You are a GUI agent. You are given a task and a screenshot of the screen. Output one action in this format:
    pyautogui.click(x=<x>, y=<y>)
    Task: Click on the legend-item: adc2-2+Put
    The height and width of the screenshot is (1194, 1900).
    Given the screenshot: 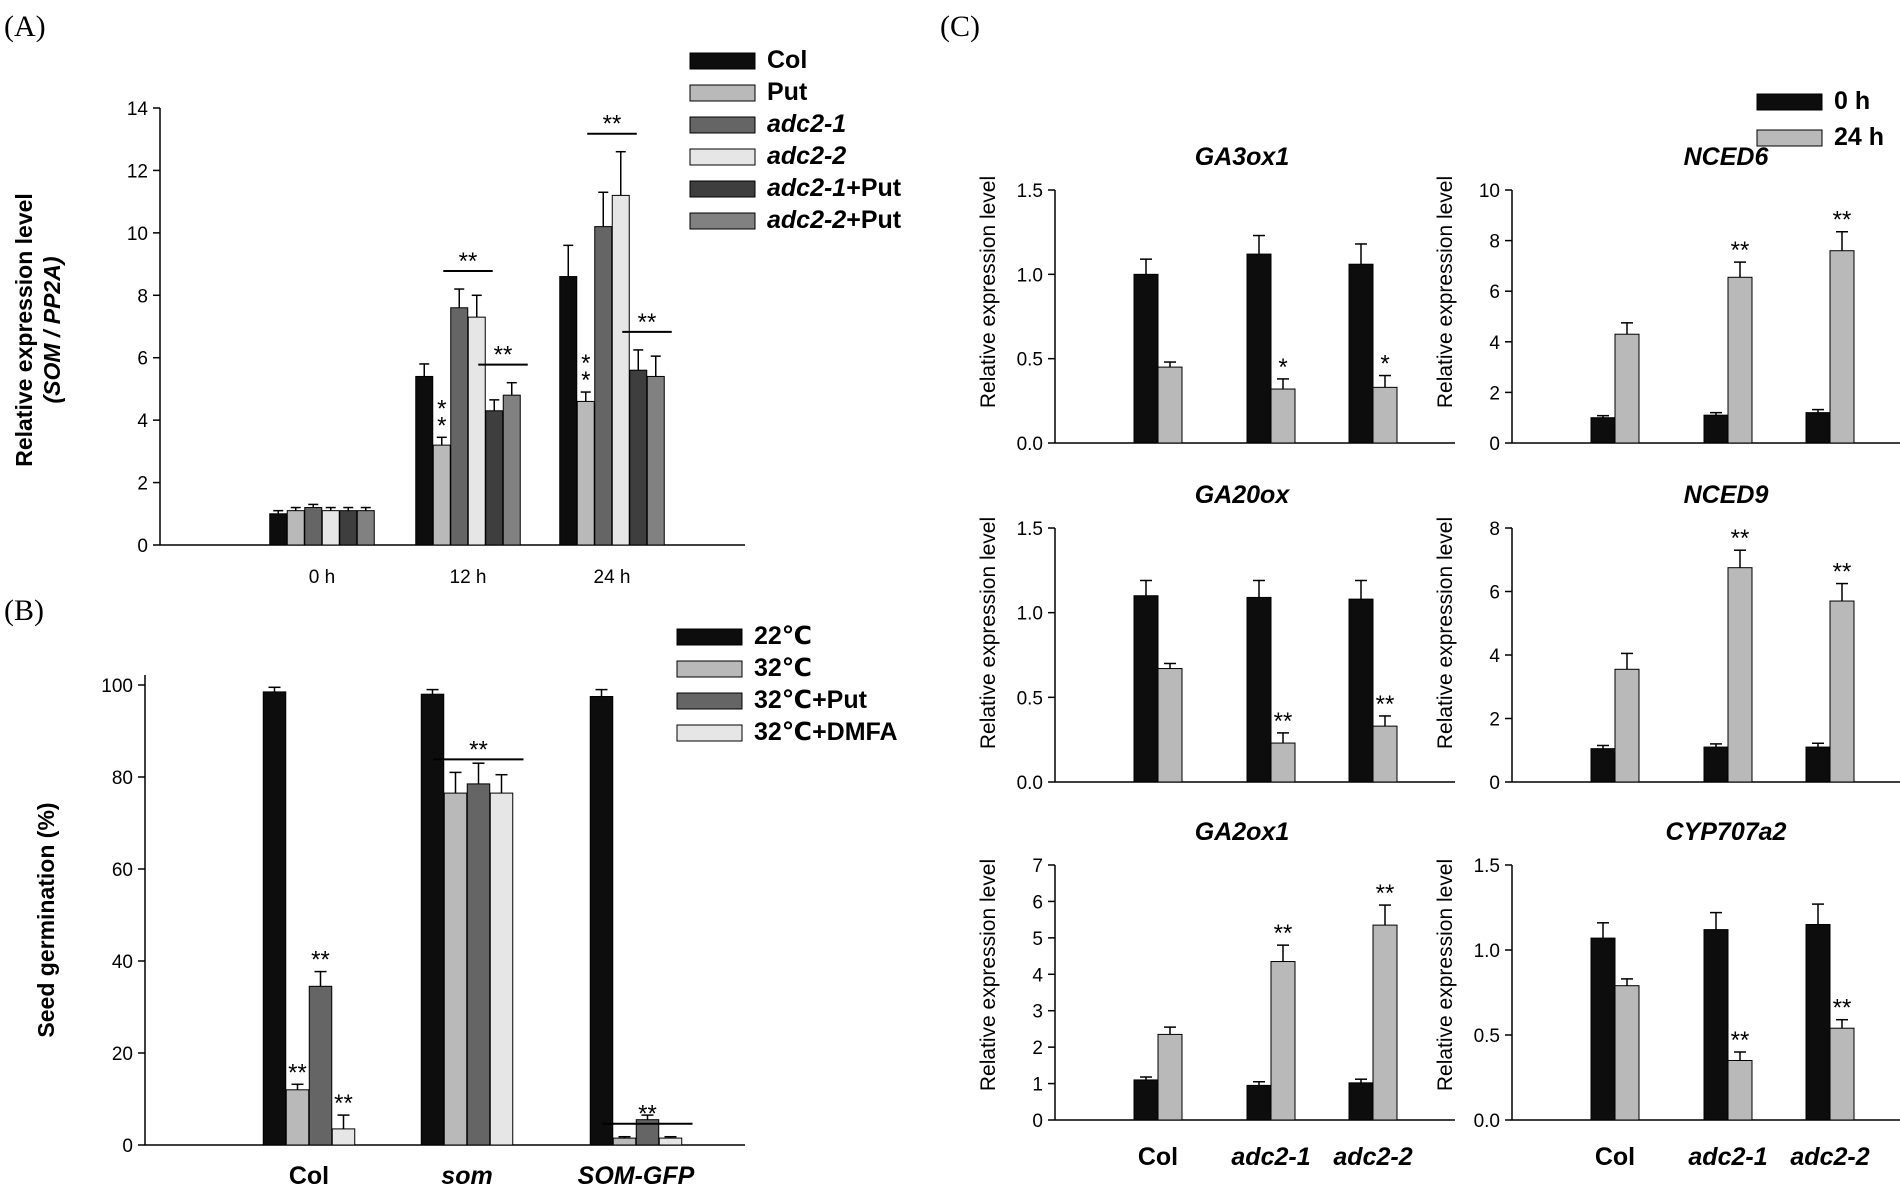 What is the action you would take?
    pyautogui.click(x=834, y=220)
    